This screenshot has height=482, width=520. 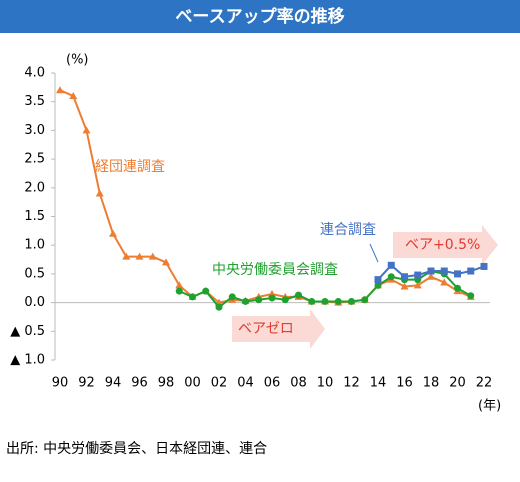 What do you see at coordinates (136, 449) in the screenshot?
I see `source: 出所: 中央労働委員会、日本経団連、連合` at bounding box center [136, 449].